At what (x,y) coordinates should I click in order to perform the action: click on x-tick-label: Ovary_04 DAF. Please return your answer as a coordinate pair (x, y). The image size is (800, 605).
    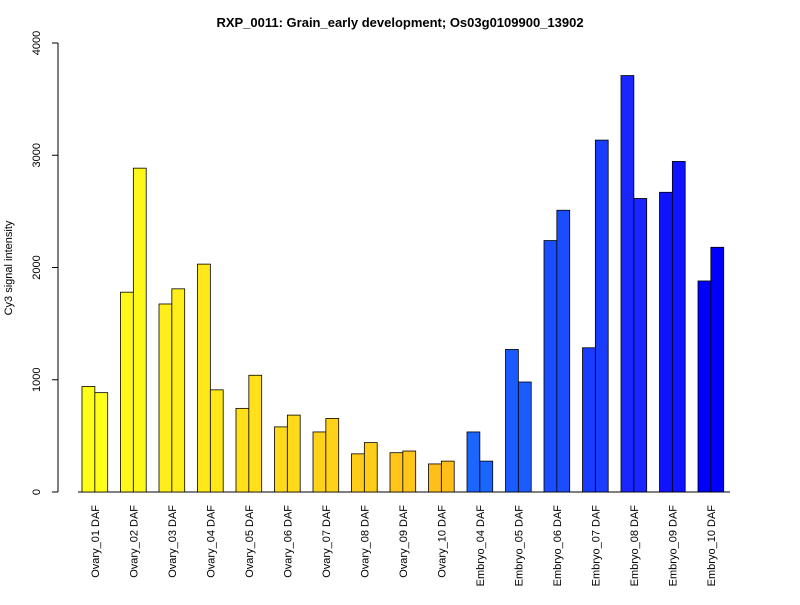
    Looking at the image, I should click on (211, 541).